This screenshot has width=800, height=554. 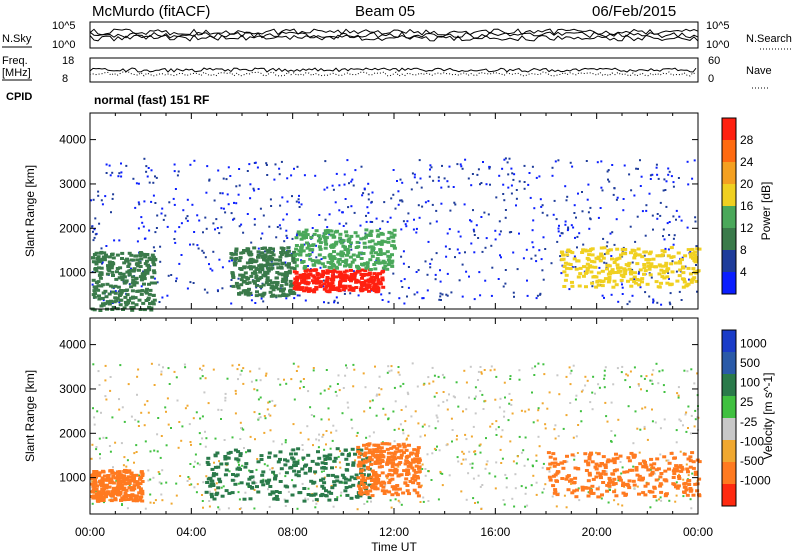 What do you see at coordinates (752, 461) in the screenshot?
I see `colorbar-tick-label: -500` at bounding box center [752, 461].